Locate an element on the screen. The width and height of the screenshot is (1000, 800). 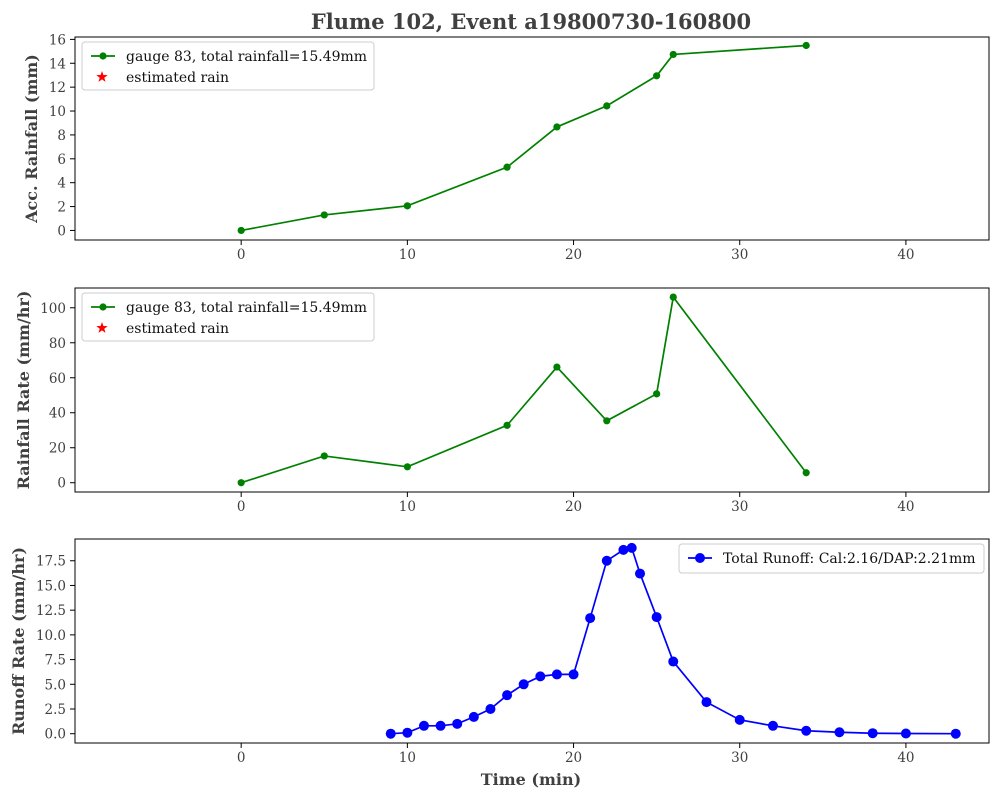
y-tick-label: 7.5 is located at coordinates (55, 661).